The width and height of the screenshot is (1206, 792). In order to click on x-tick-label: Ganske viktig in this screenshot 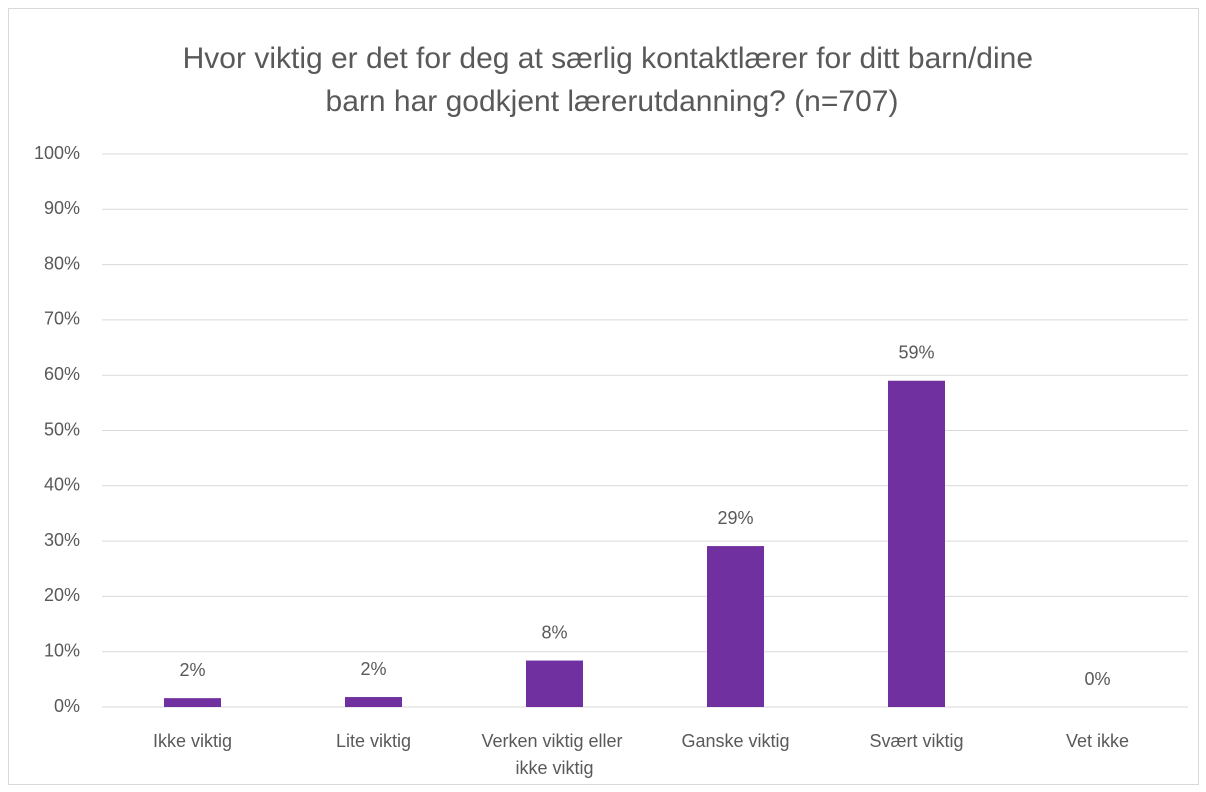, I will do `click(735, 741)`.